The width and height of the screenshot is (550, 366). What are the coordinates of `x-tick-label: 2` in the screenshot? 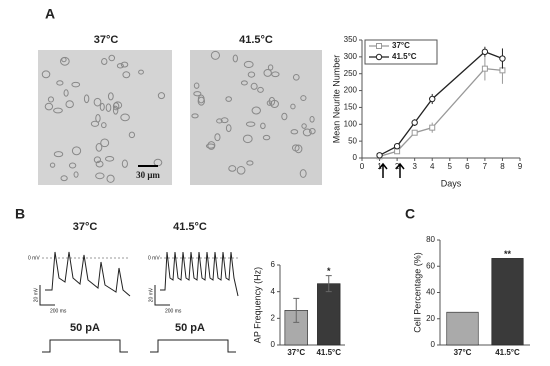 It's located at (397, 166).